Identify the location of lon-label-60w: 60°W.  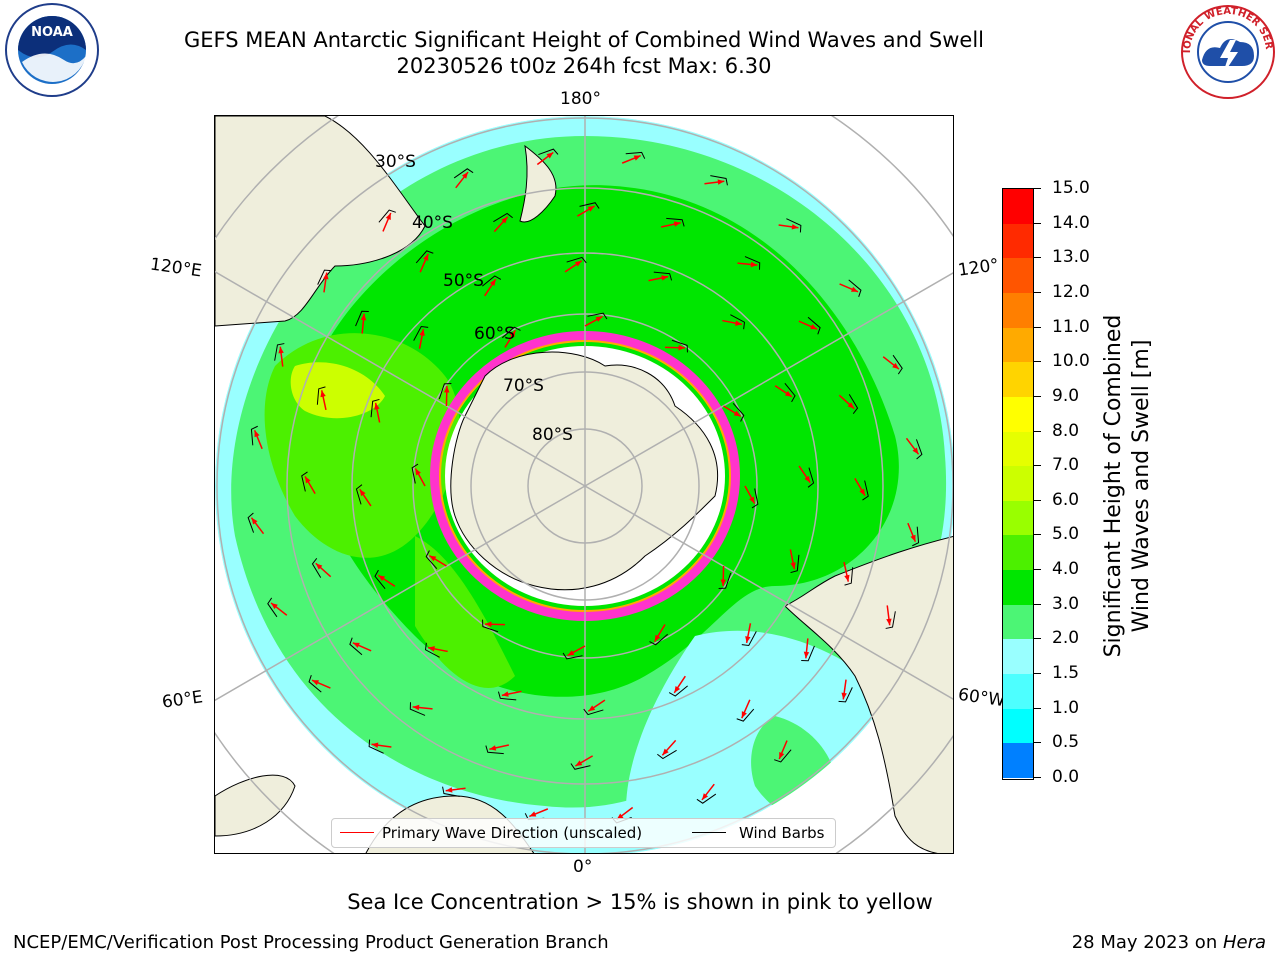
(981, 698).